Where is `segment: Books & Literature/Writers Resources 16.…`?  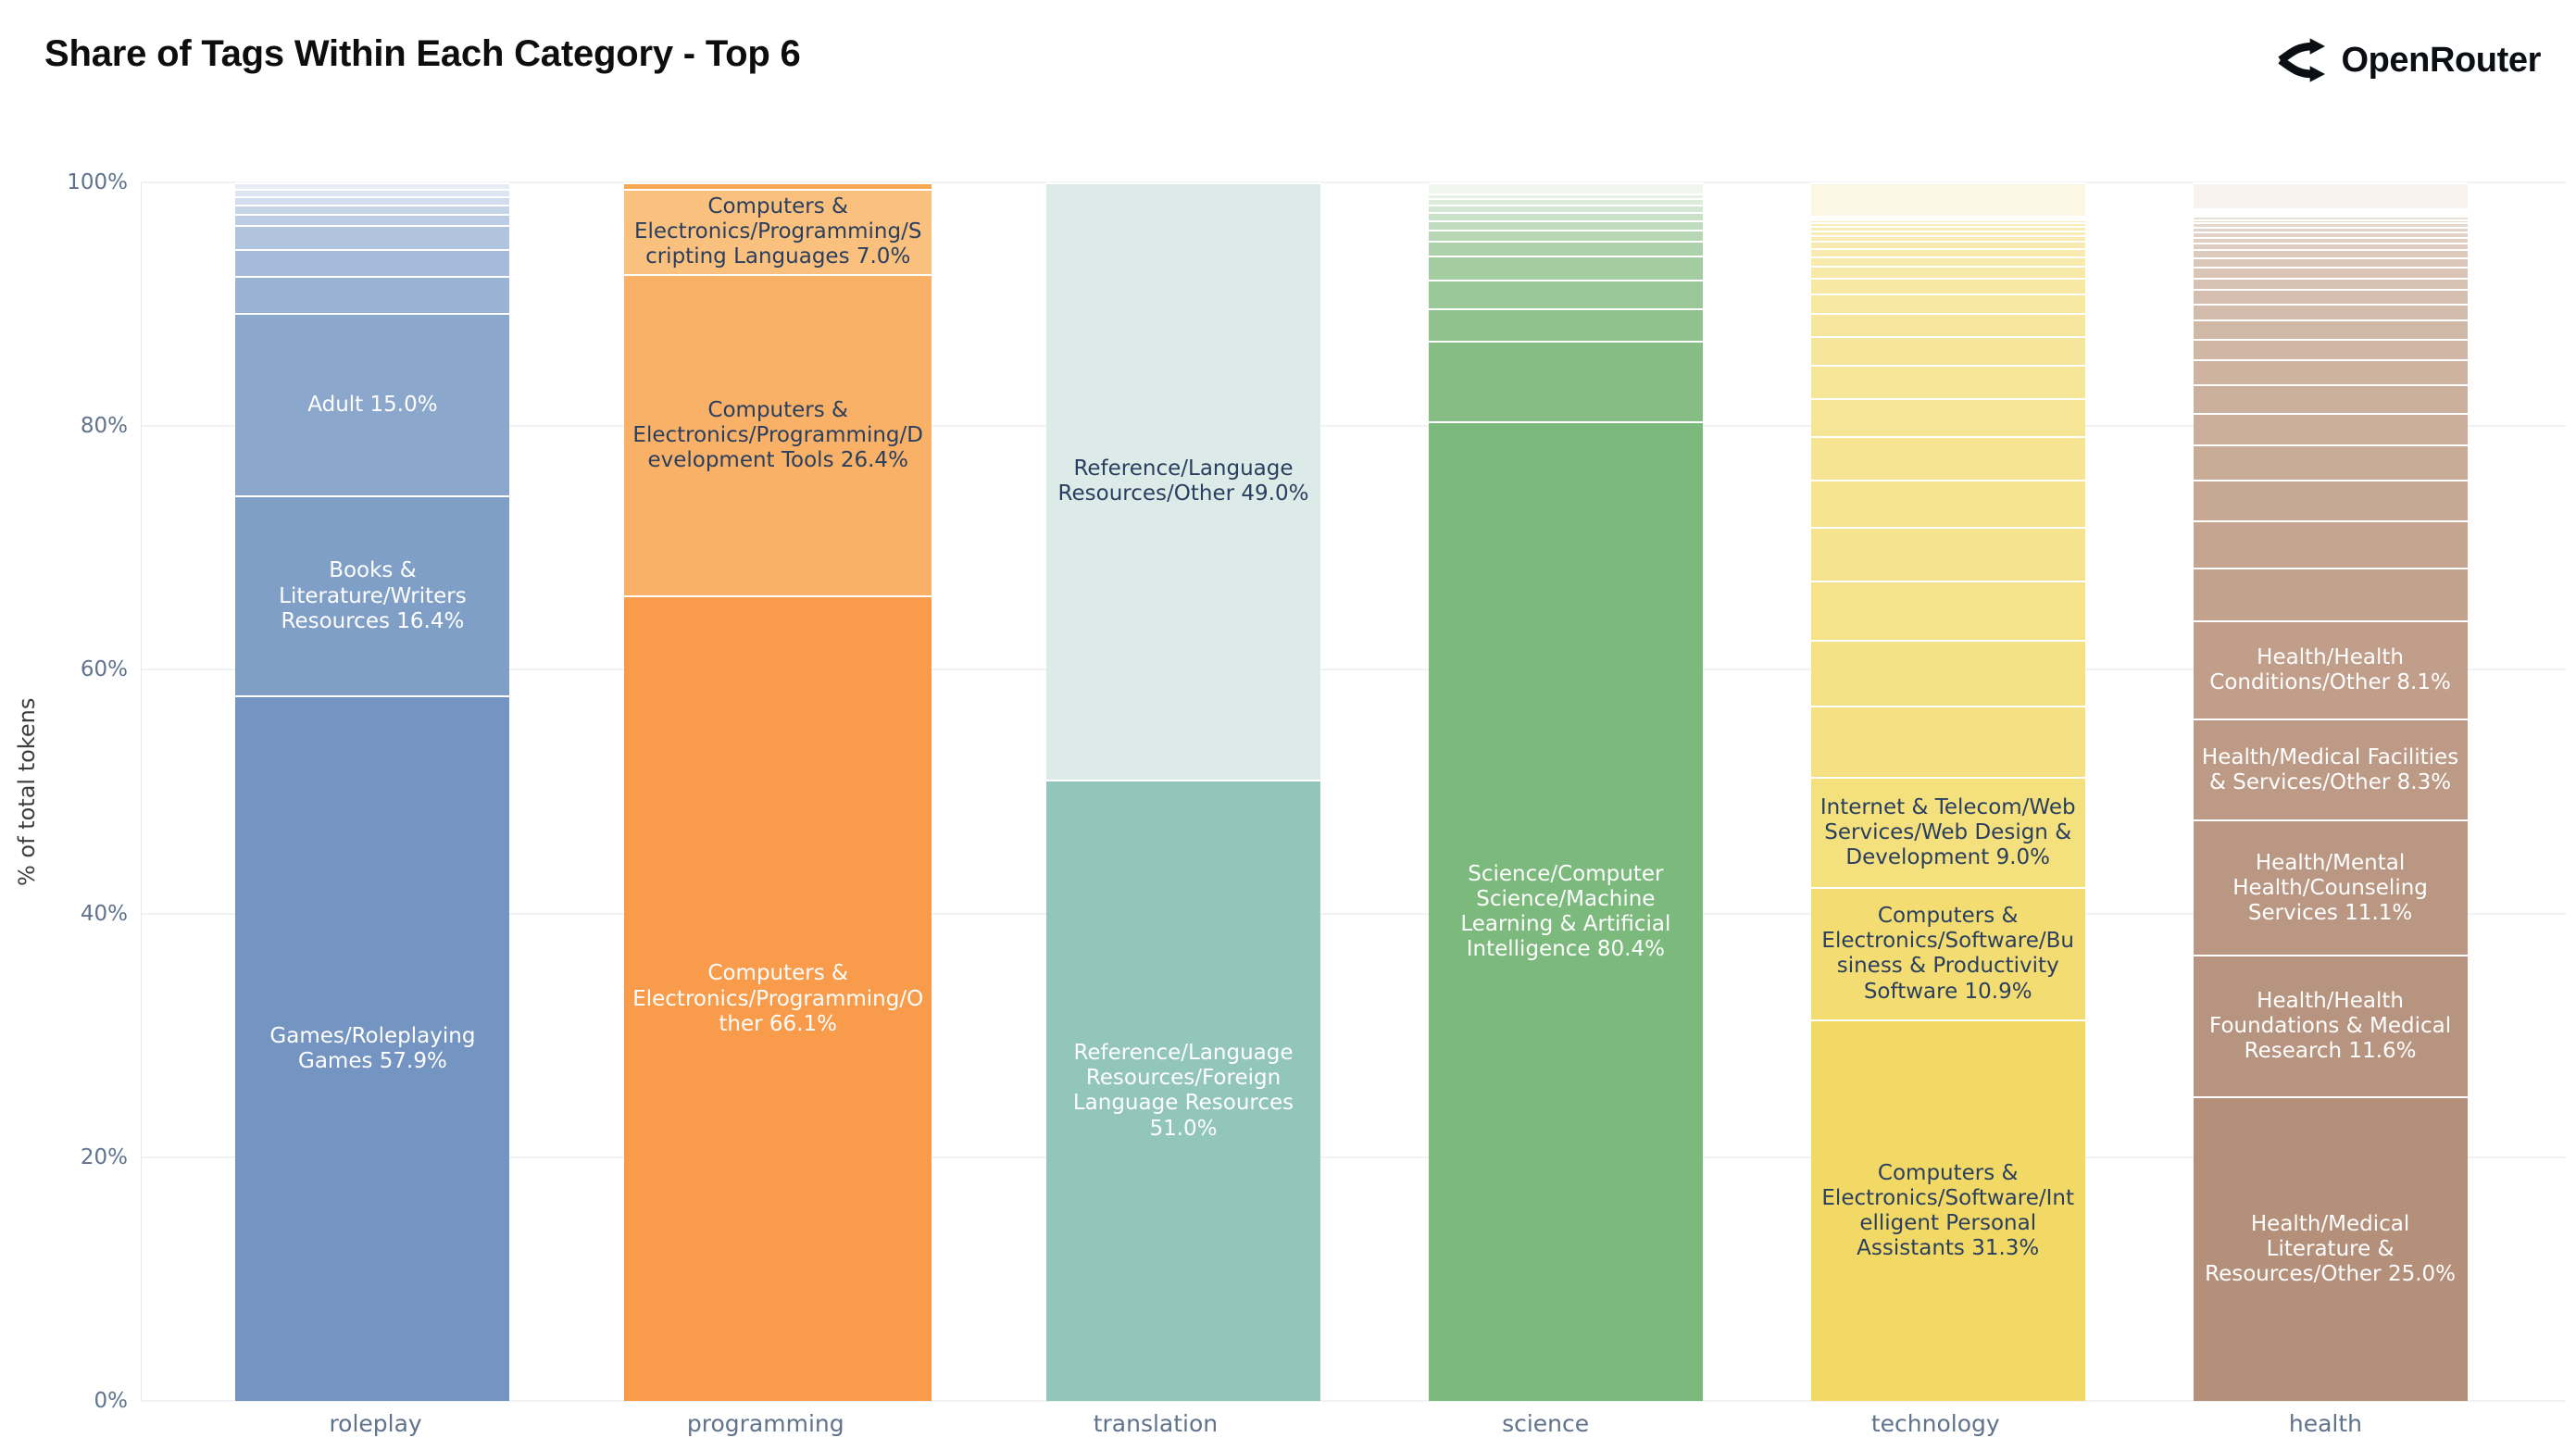
segment: Books & Literature/Writers Resources 16.… is located at coordinates (372, 595).